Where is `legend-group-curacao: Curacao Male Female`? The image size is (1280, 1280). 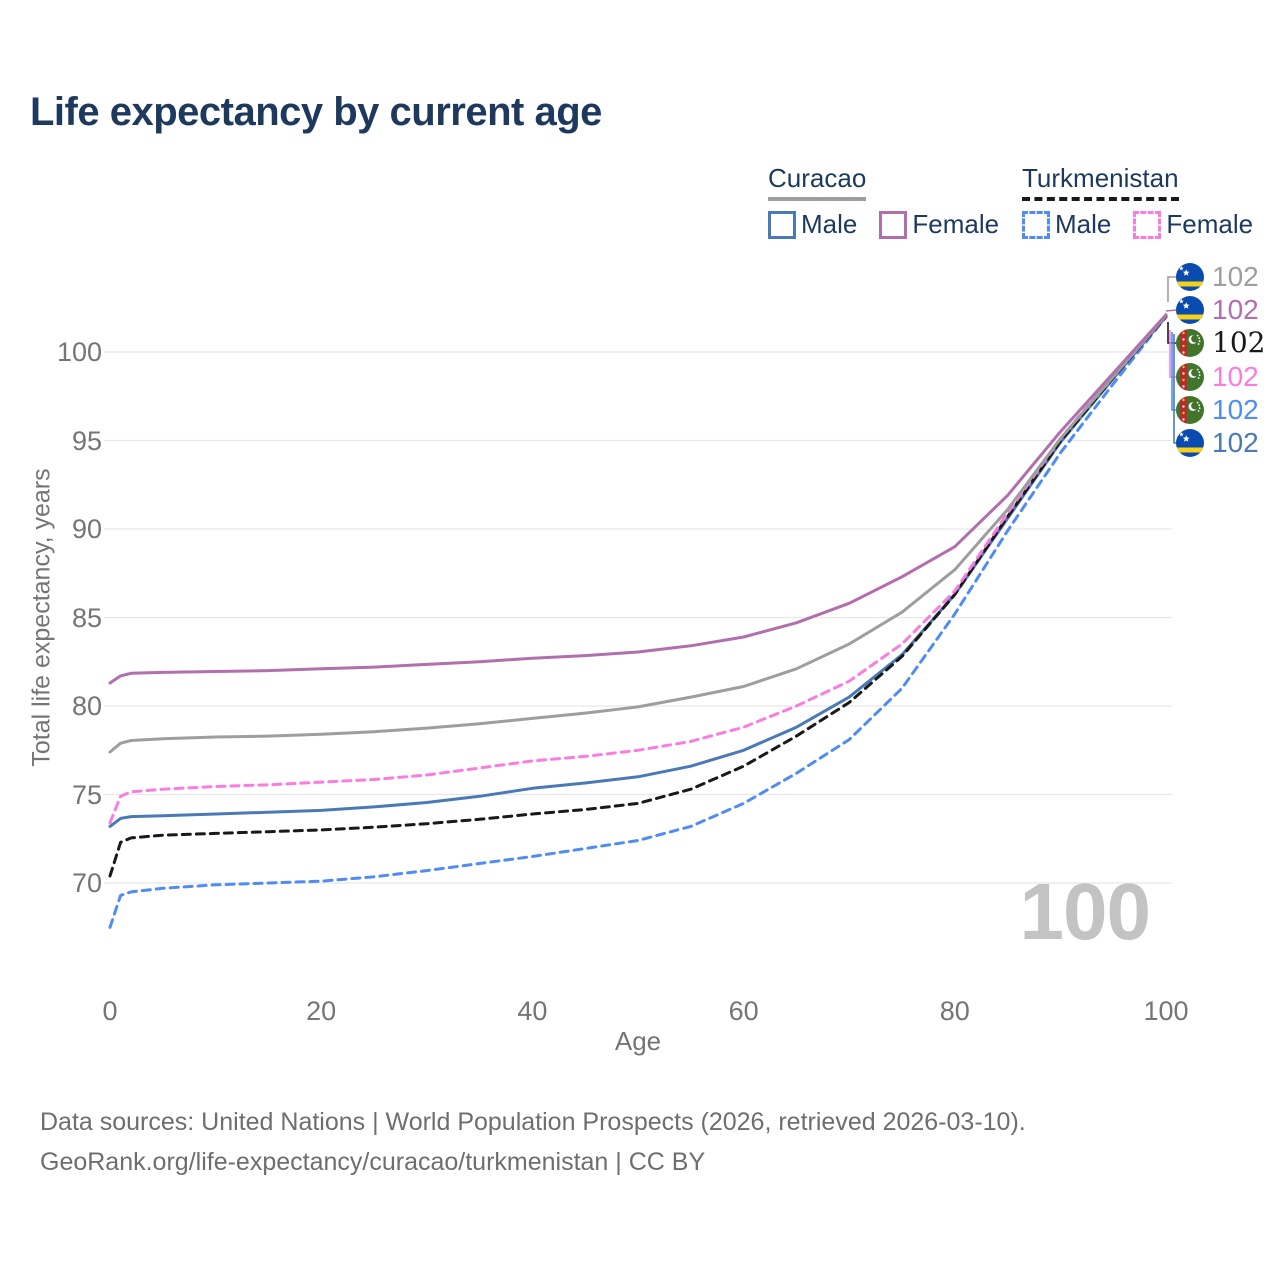
legend-group-curacao: Curacao Male Female is located at coordinates (883, 201).